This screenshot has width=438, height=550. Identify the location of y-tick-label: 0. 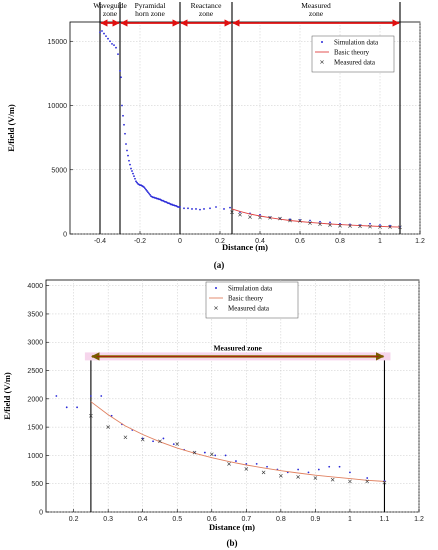
(41, 513).